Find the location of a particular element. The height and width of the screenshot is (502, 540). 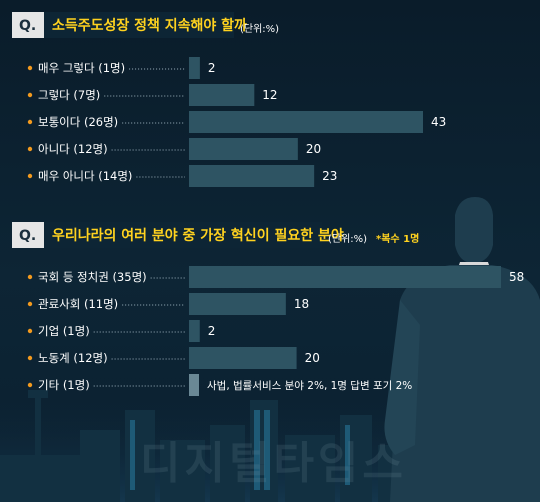

value-label: 12 is located at coordinates (269, 95).